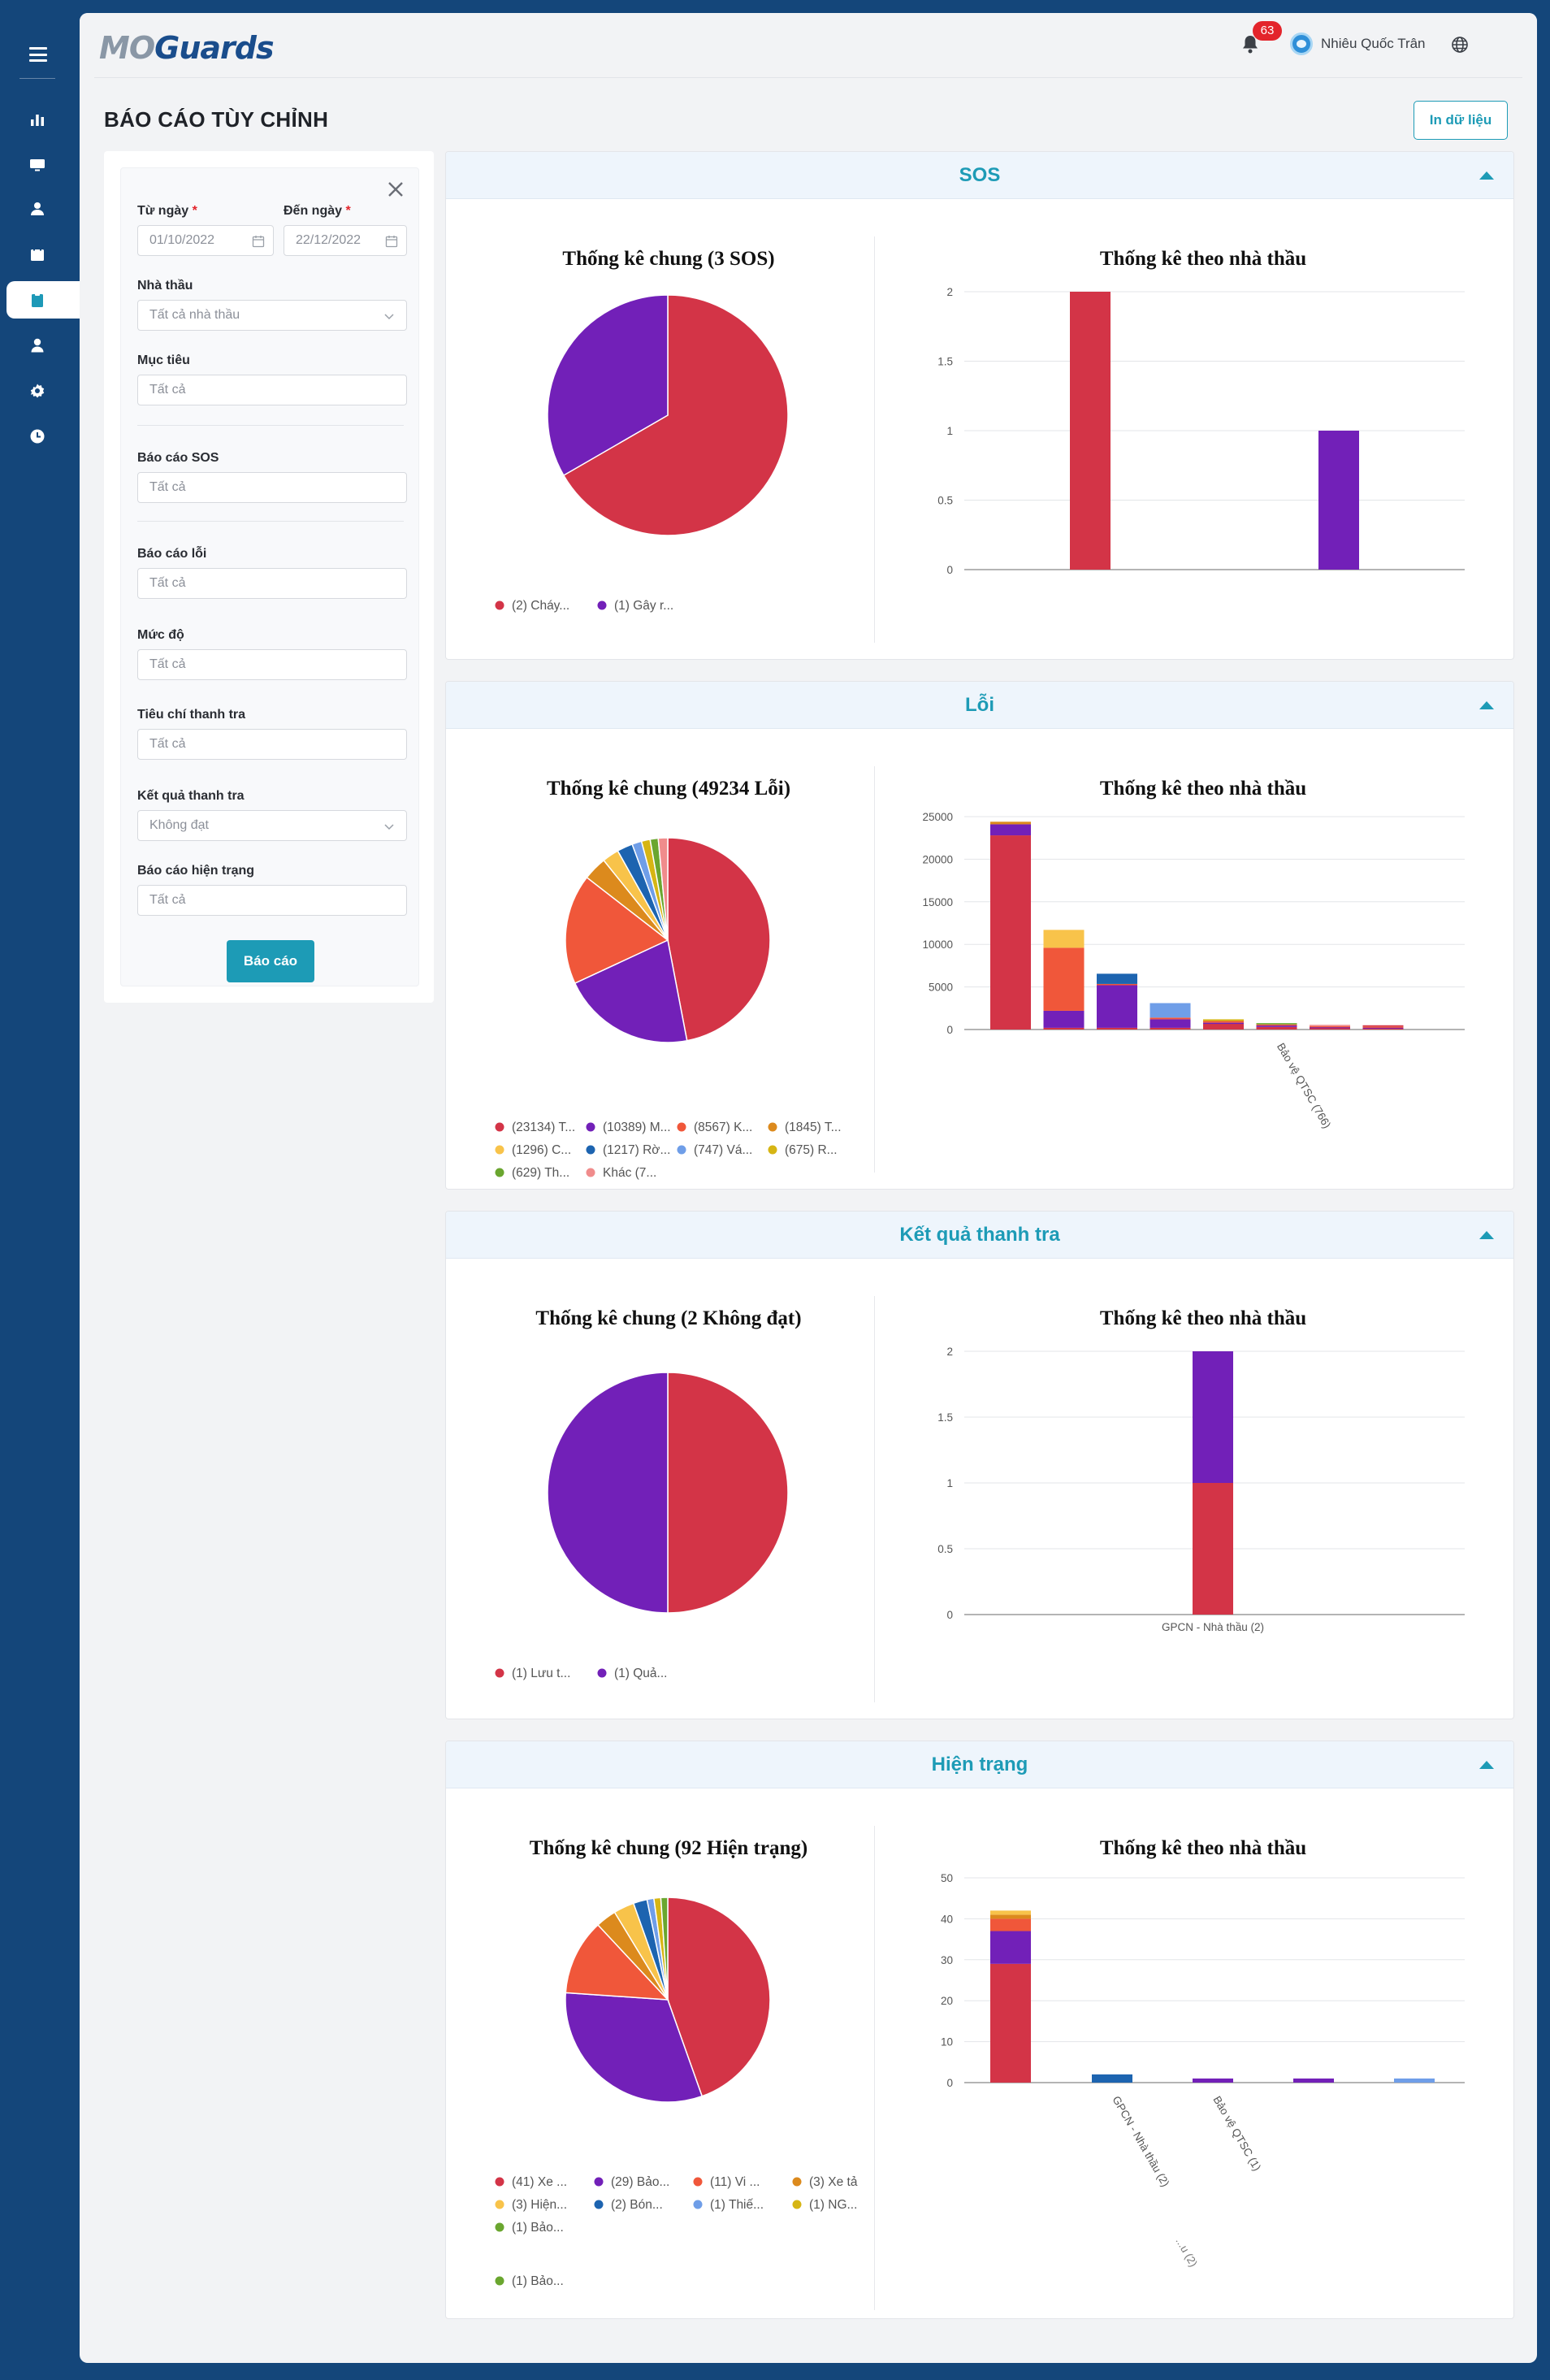  What do you see at coordinates (979, 176) in the screenshot?
I see `section-header-sos: SOS` at bounding box center [979, 176].